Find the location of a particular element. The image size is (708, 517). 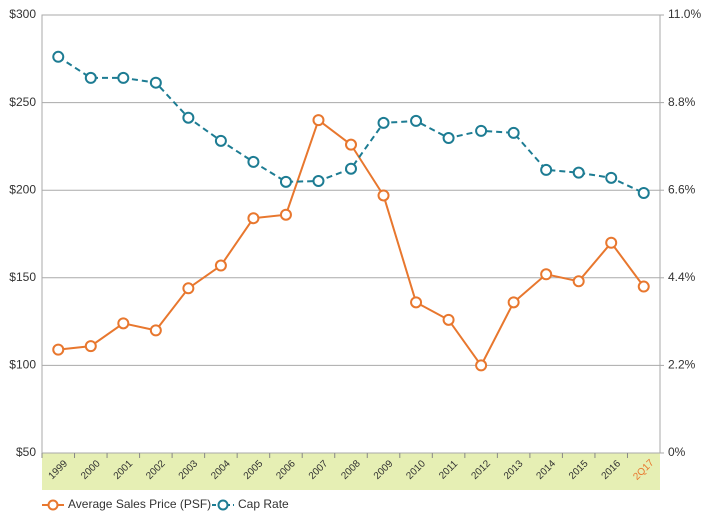

y2-tick-label: 0% is located at coordinates (677, 452).